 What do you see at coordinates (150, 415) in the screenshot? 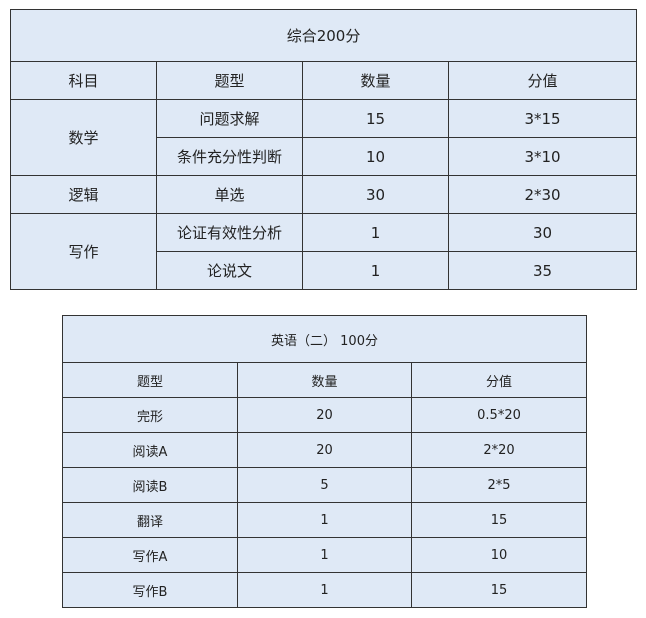
I see `cell: 完形` at bounding box center [150, 415].